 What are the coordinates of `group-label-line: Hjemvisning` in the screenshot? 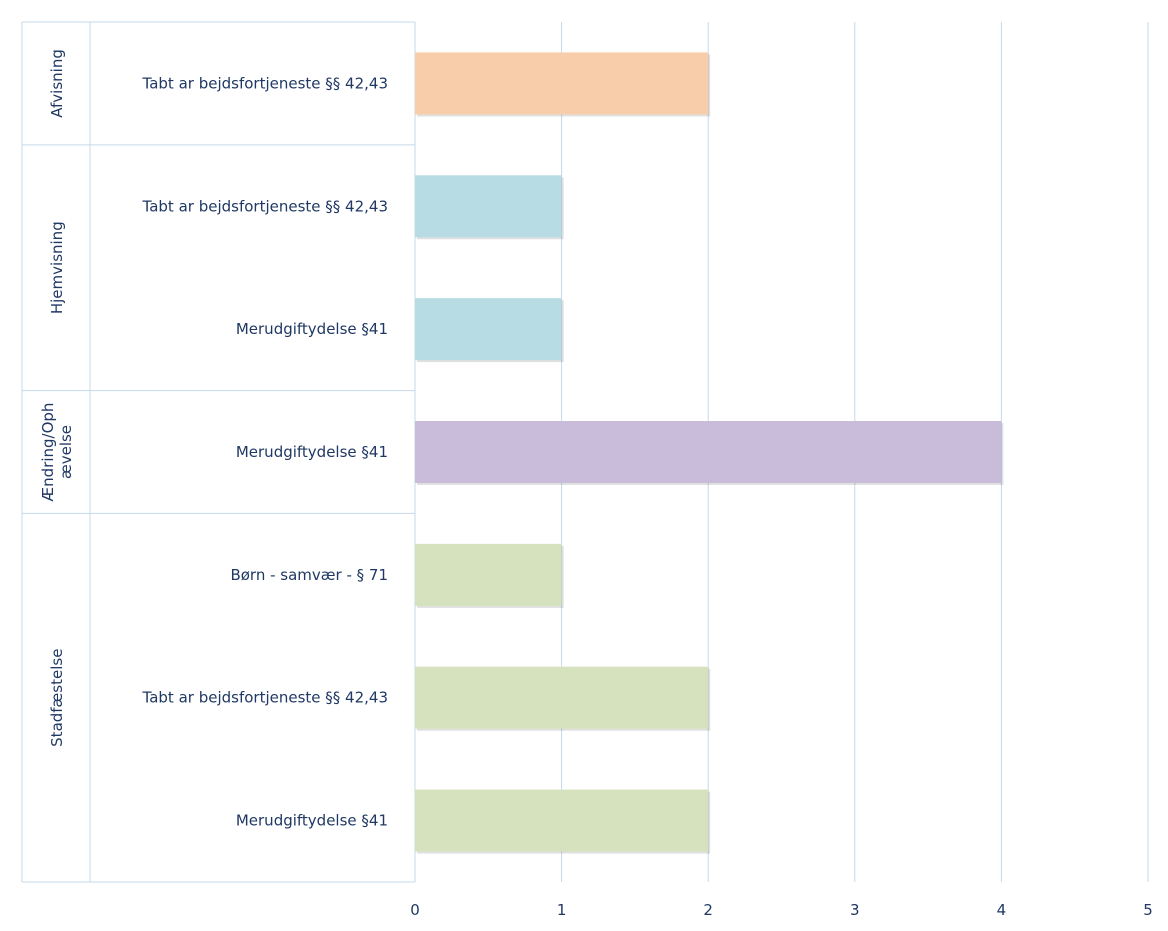 It's located at (57, 267).